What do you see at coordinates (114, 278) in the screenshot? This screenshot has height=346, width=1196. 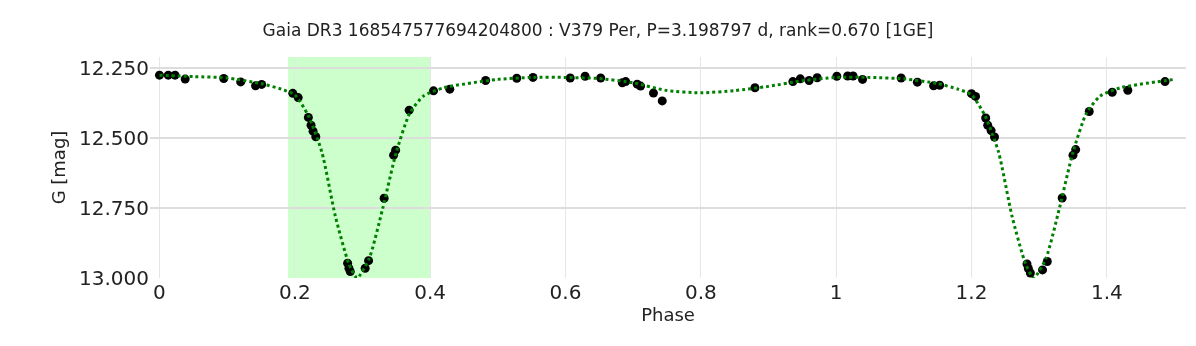 I see `y-tick-label: 13.000` at bounding box center [114, 278].